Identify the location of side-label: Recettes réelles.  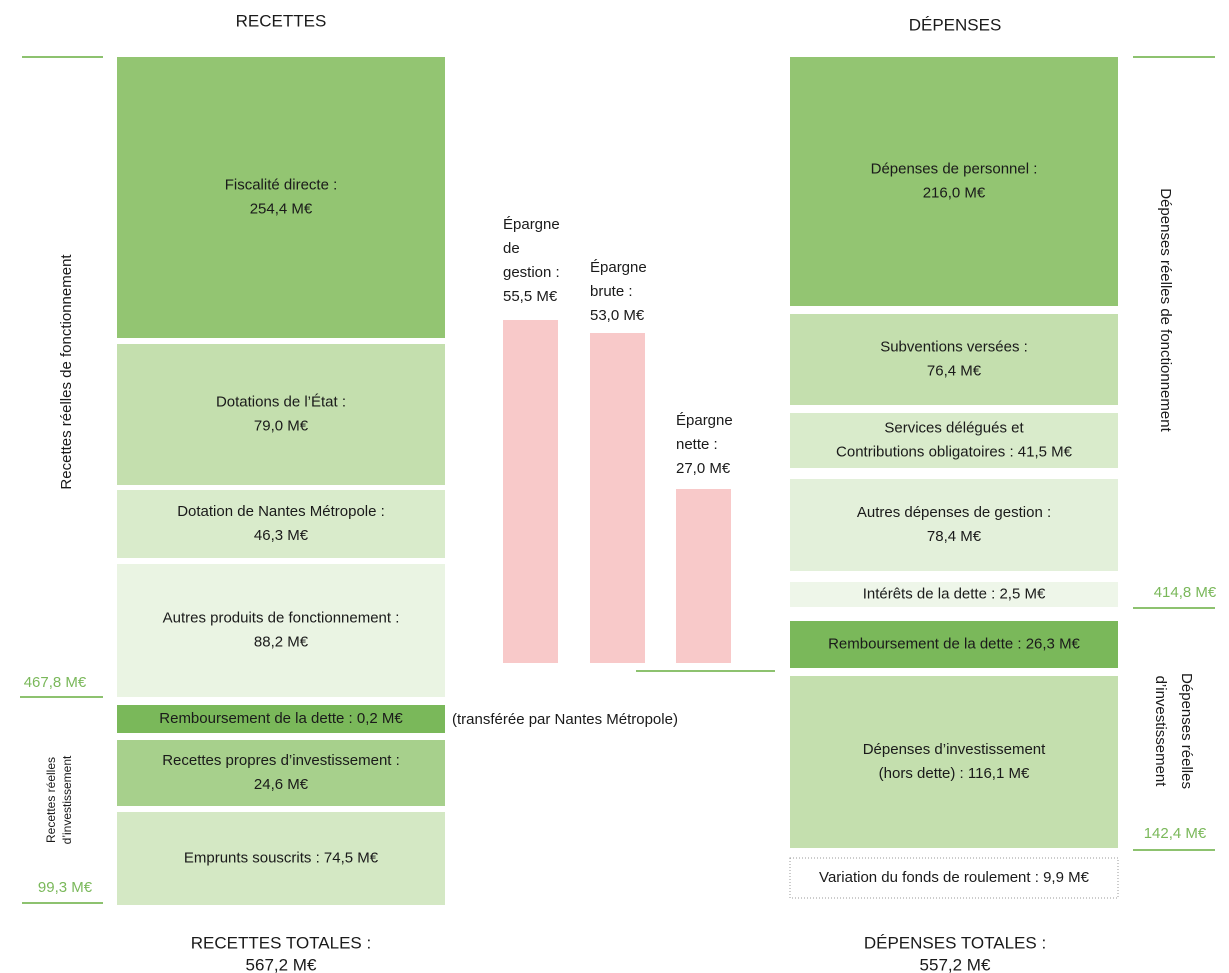
(51, 800).